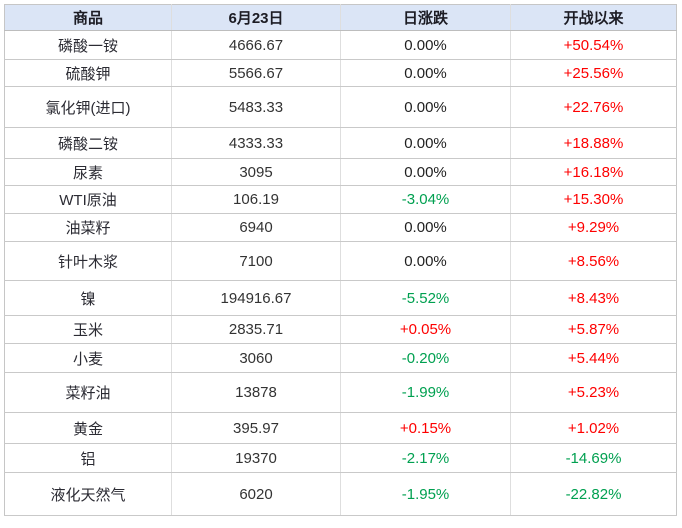  Describe the element at coordinates (593, 172) in the screenshot. I see `since-war-change-cell: +16.18%` at that location.